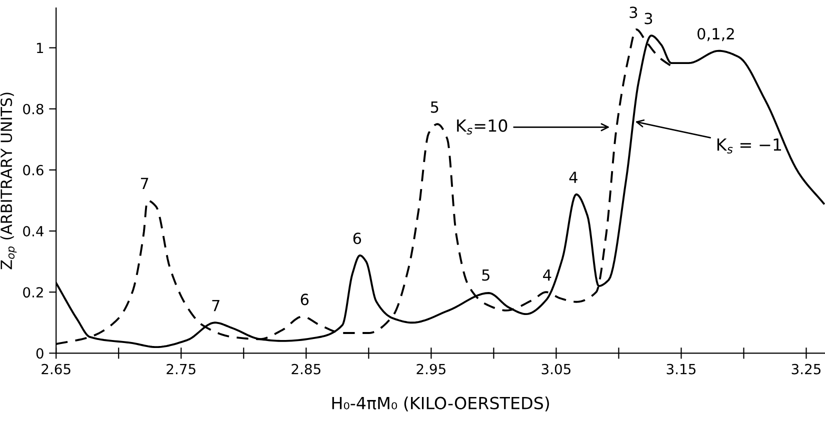 This screenshot has height=425, width=825. Describe the element at coordinates (33, 109) in the screenshot. I see `y-tick-label: 0.8` at that location.